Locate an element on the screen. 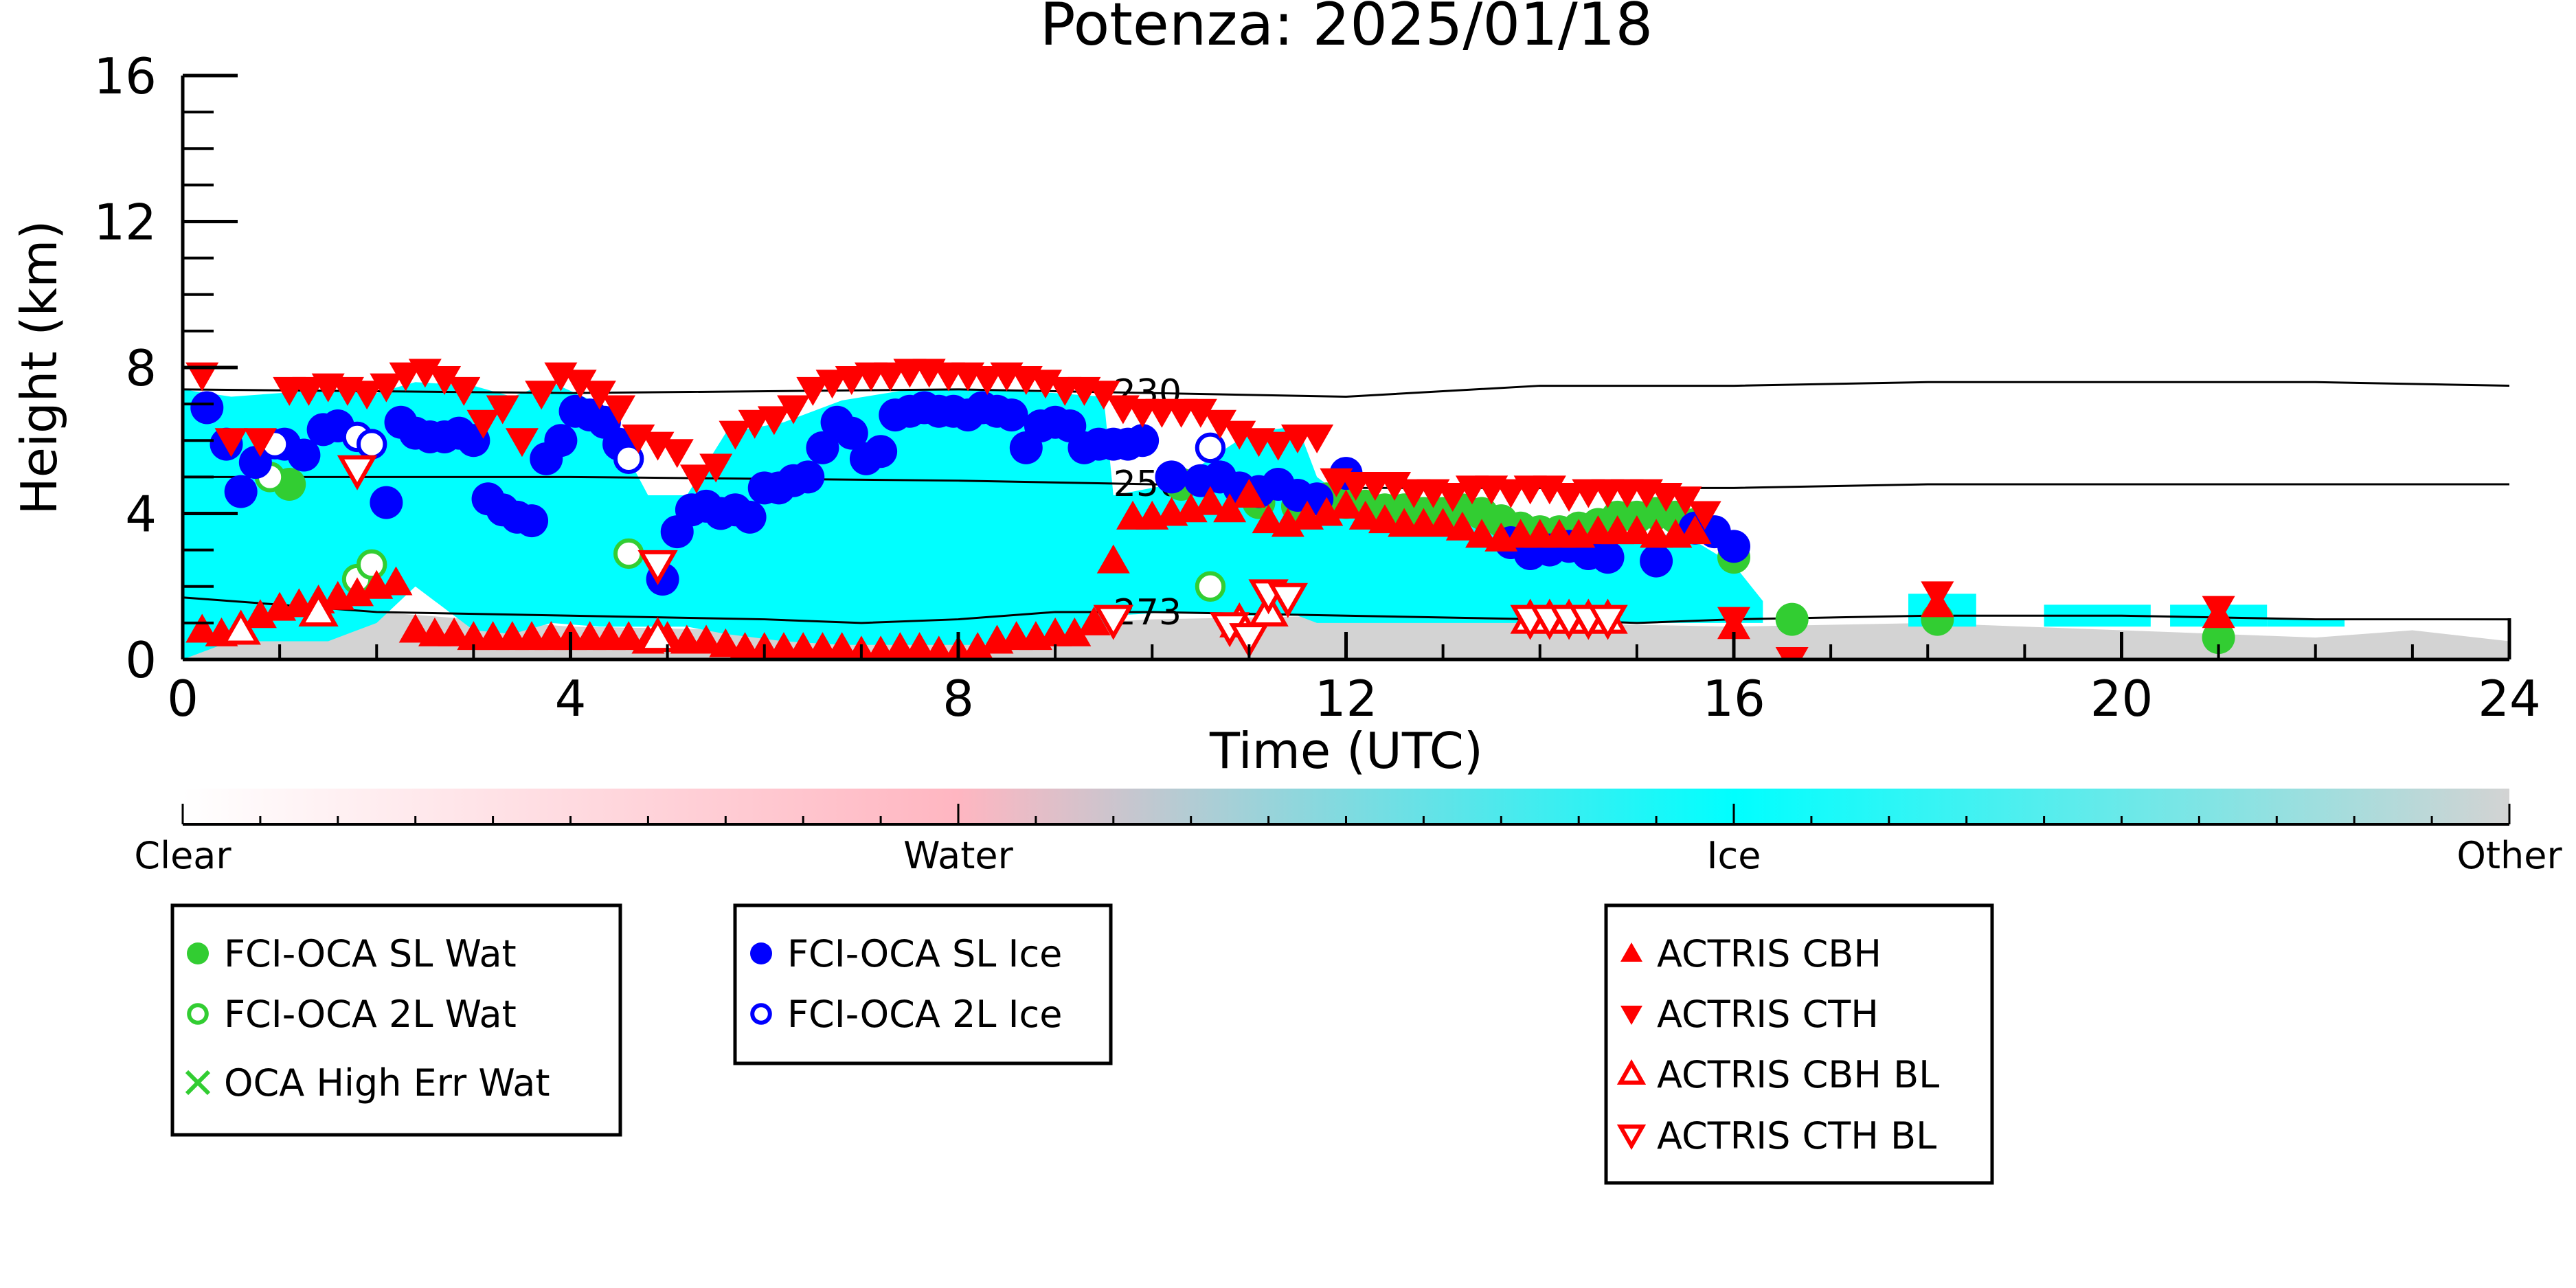 This screenshot has height=1288, width=2576. legend-label-cth-bl: ACTRIS CTH BL is located at coordinates (1796, 1135).